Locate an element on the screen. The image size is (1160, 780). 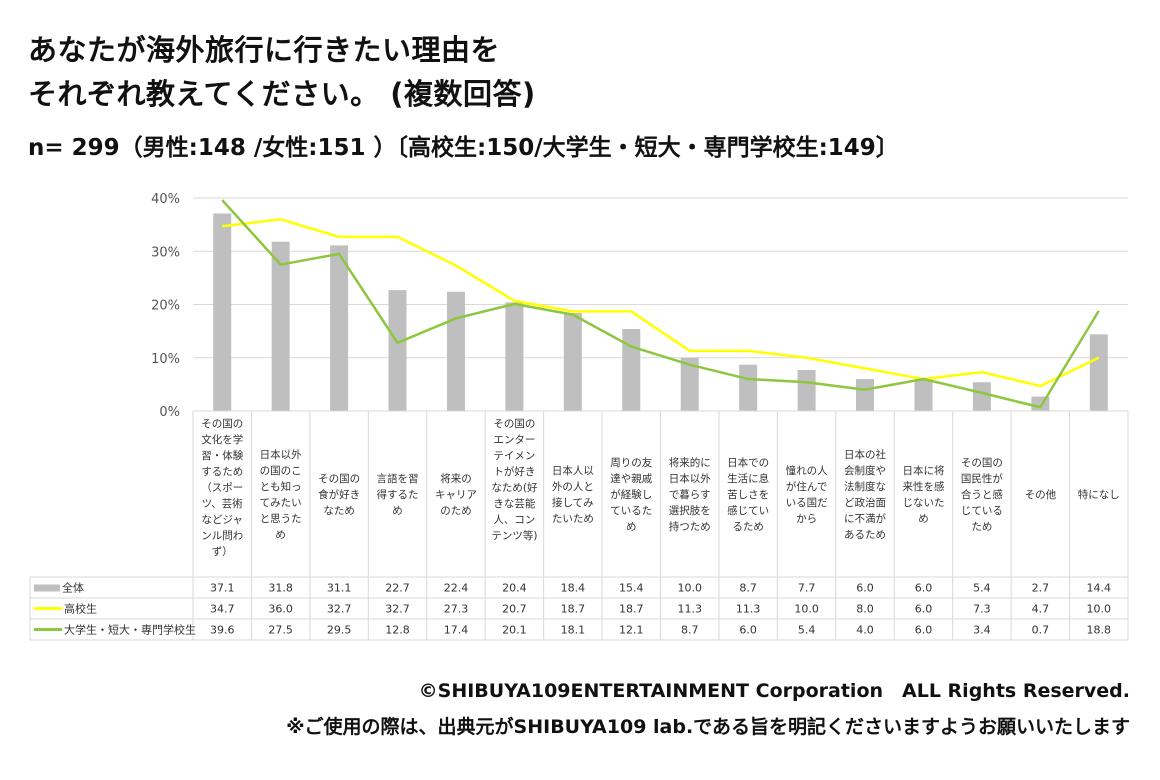
category-label: テンツ等) is located at coordinates (514, 535).